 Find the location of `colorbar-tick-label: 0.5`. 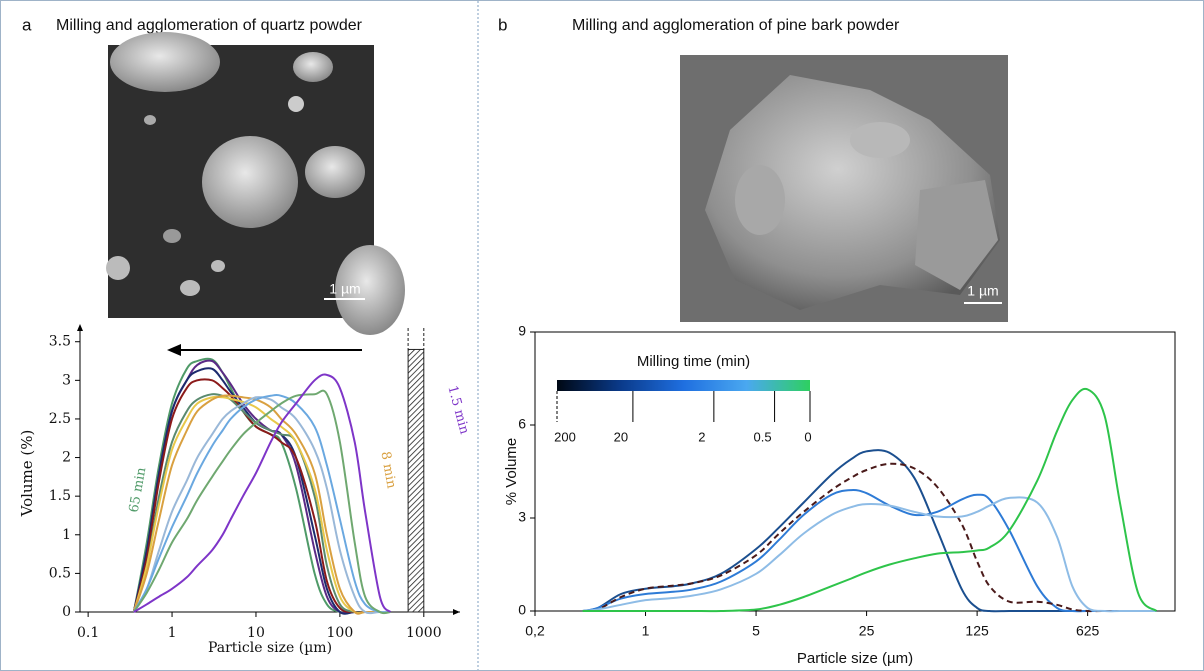

colorbar-tick-label: 0.5 is located at coordinates (763, 436).